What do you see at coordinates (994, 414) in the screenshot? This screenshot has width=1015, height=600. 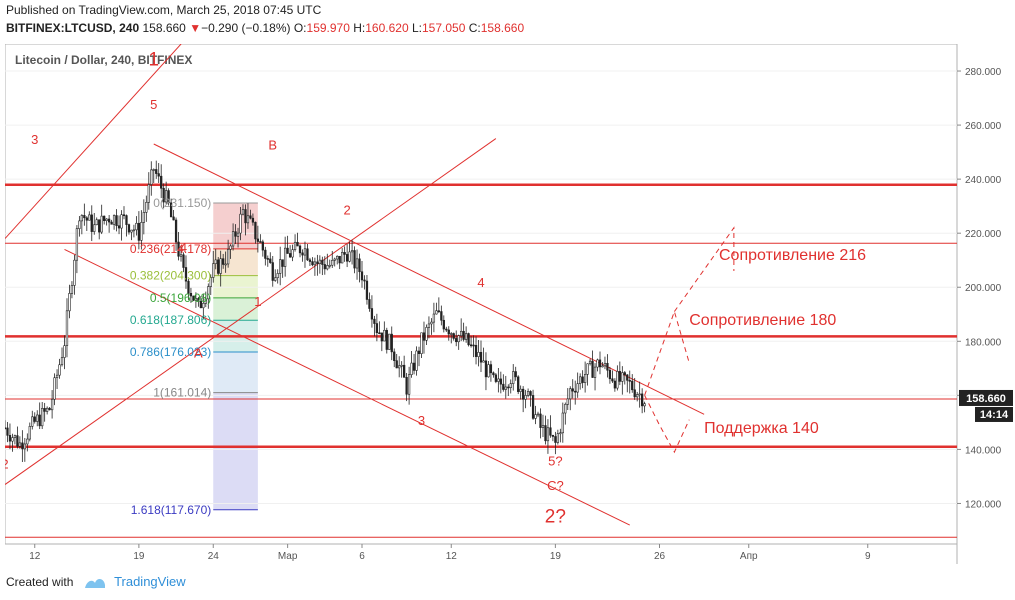 I see `price-tag-time-bg` at bounding box center [994, 414].